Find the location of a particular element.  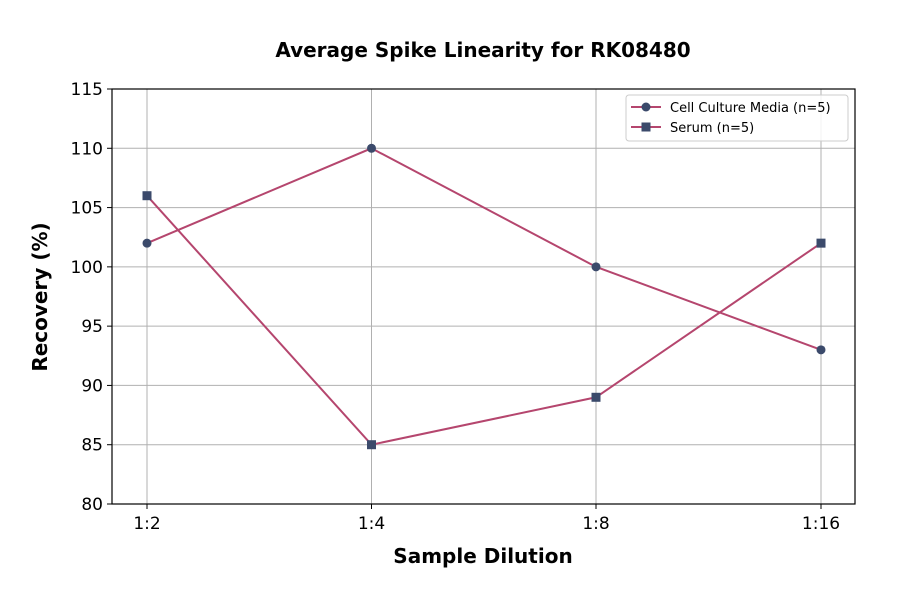

y-tick-label: 115 is located at coordinates (87, 90).